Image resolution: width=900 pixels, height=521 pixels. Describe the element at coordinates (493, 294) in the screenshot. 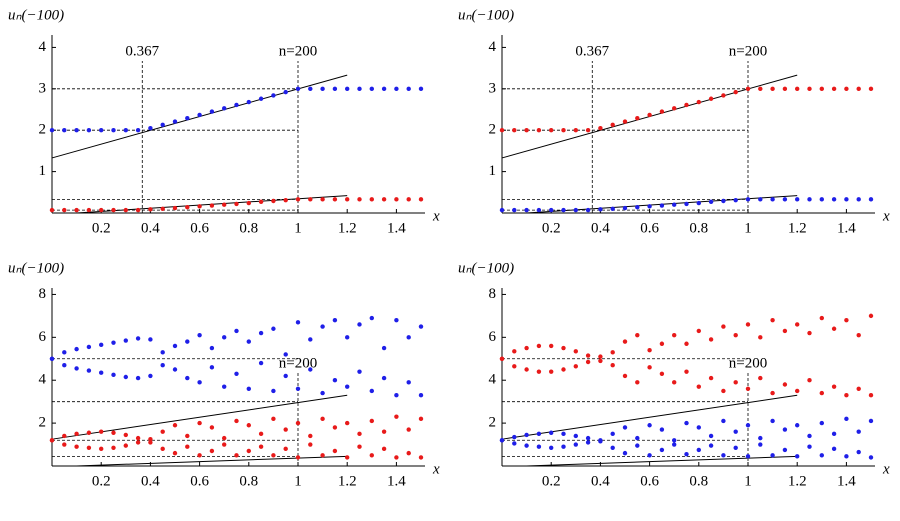

I see `y-tick-label: 8` at that location.